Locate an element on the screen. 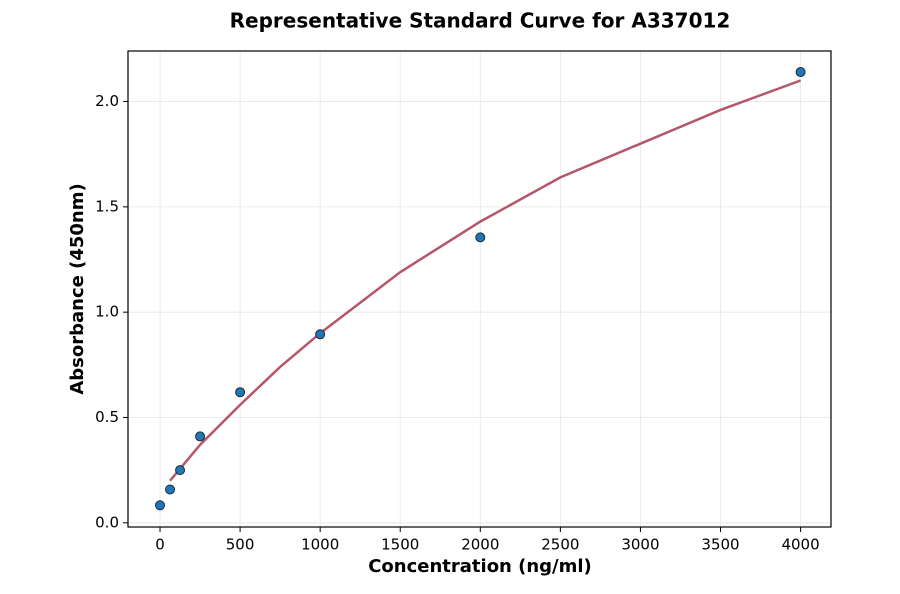  x-tick-label: 0 is located at coordinates (160, 545).